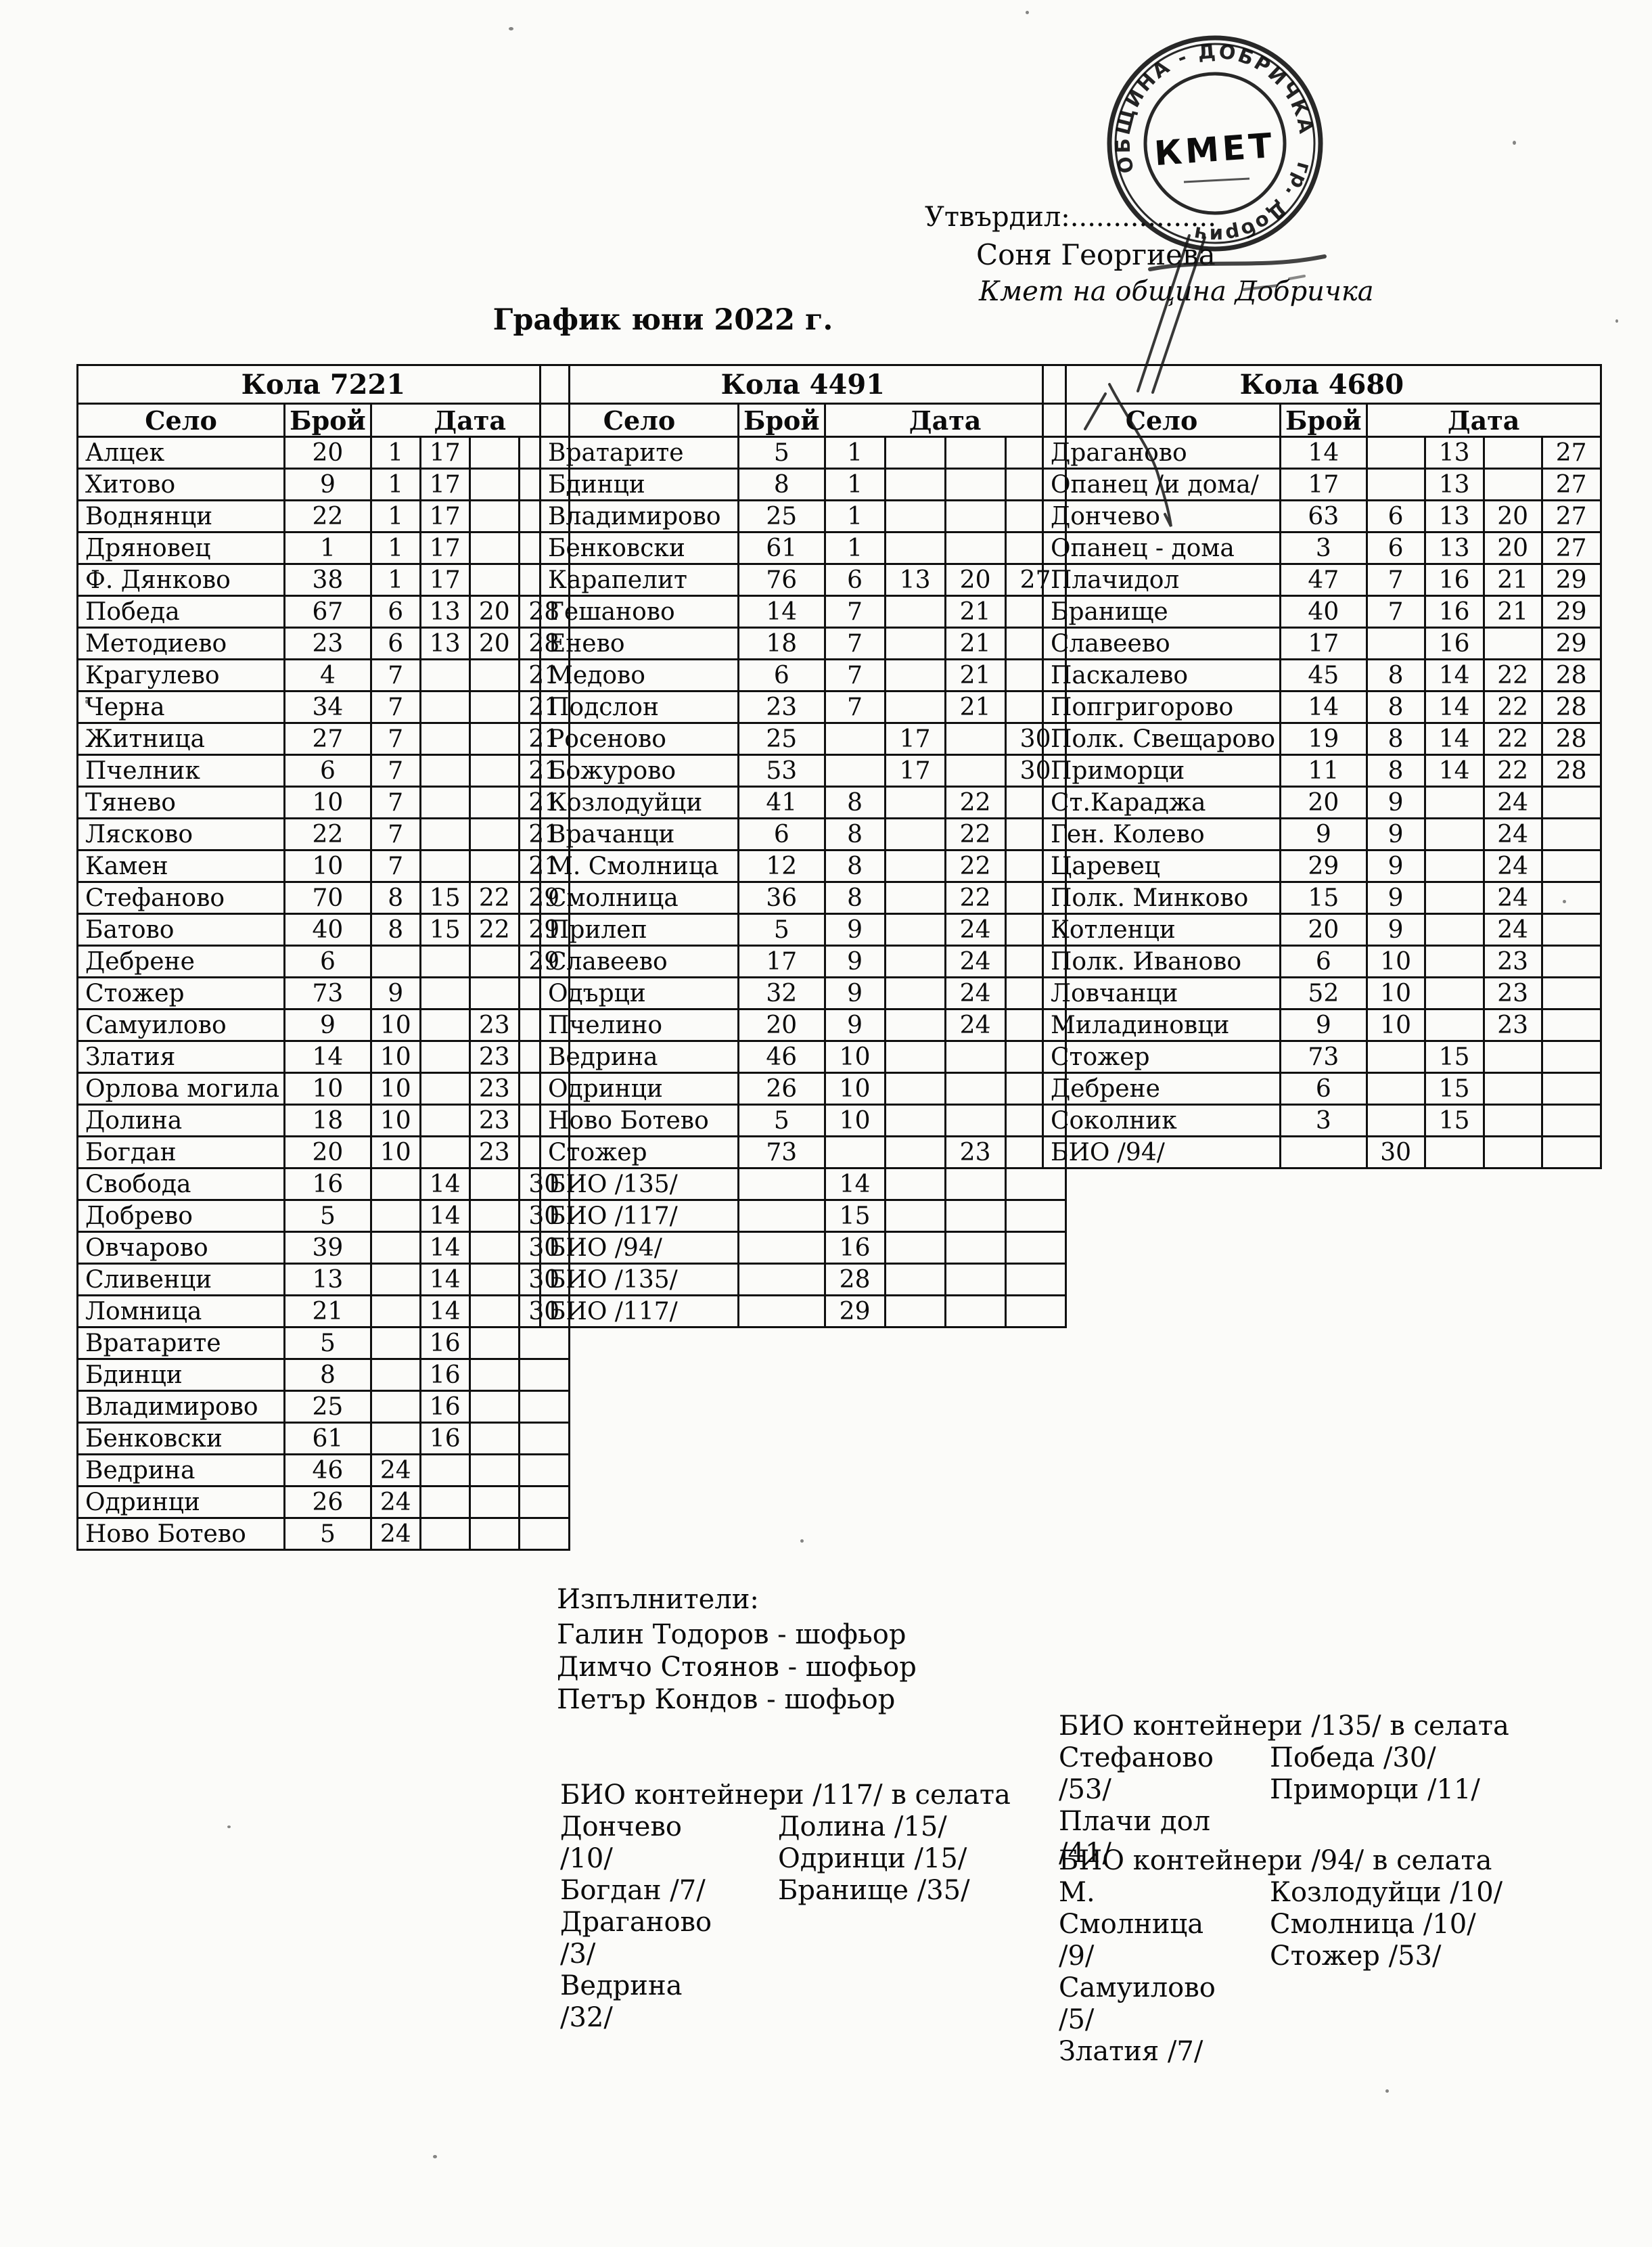 The height and width of the screenshot is (2247, 1652). I want to click on count-cell: 5, so click(327, 1534).